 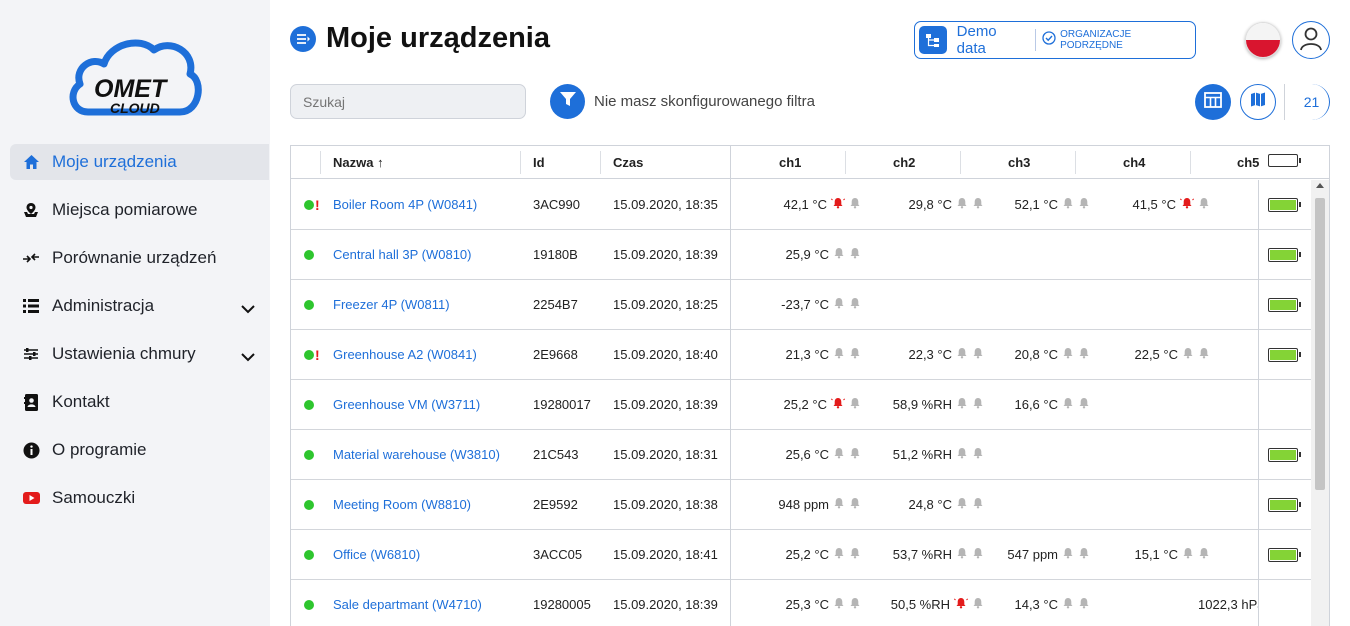 I want to click on device-name-link: Freezer 4P (W0811), so click(x=391, y=304).